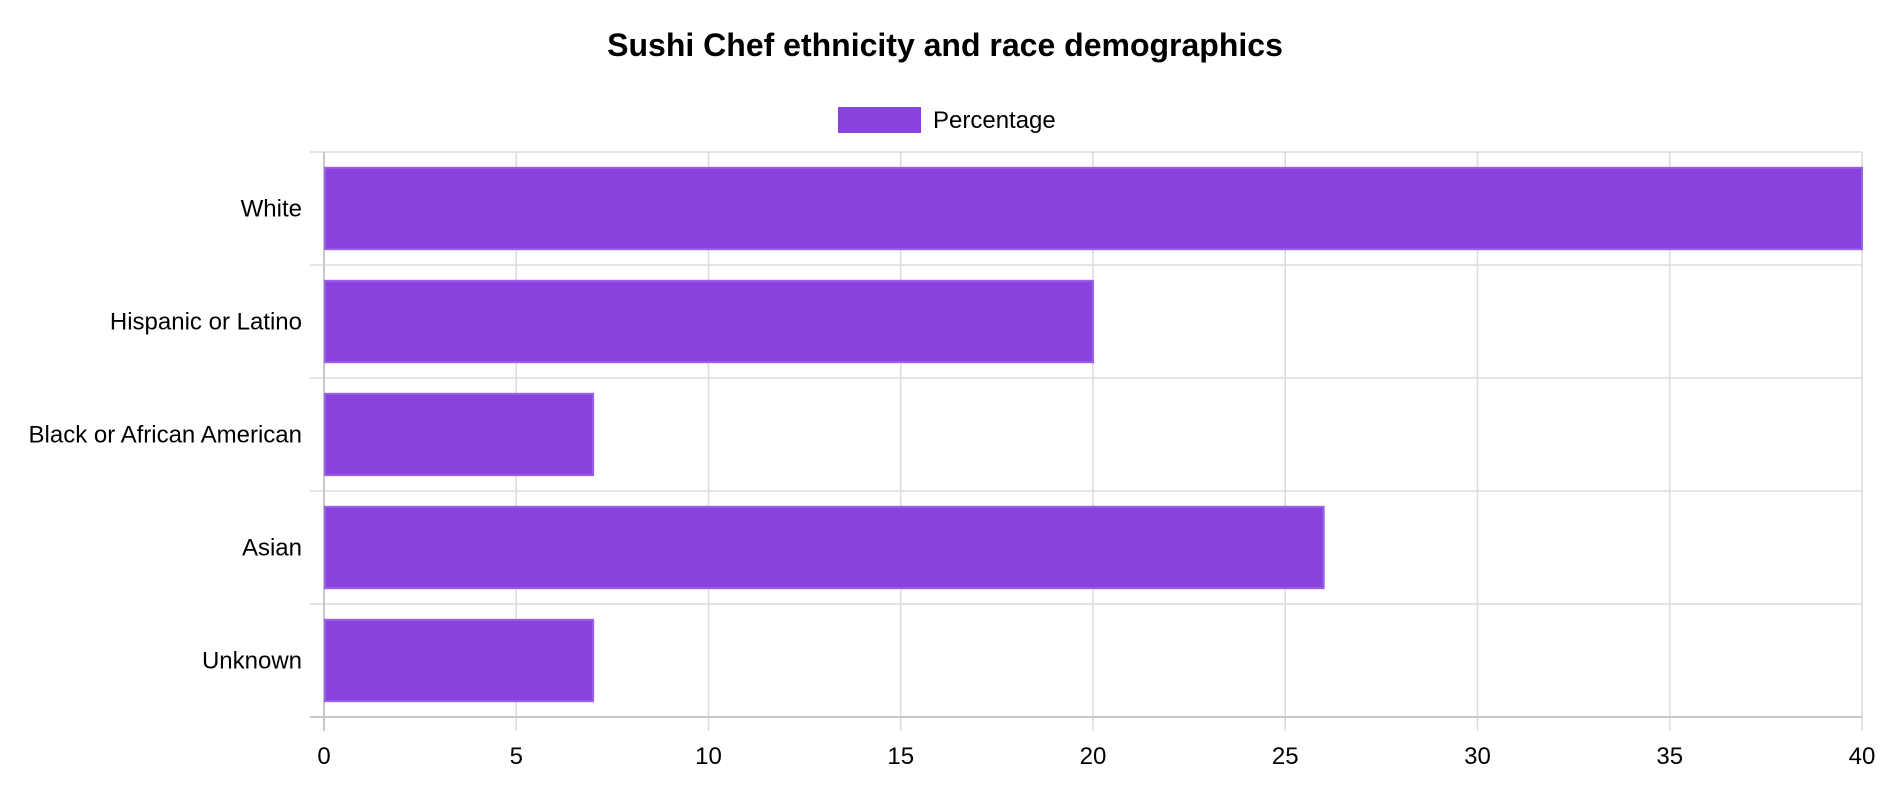 The height and width of the screenshot is (810, 1890). Describe the element at coordinates (824, 547) in the screenshot. I see `bar-asian` at that location.